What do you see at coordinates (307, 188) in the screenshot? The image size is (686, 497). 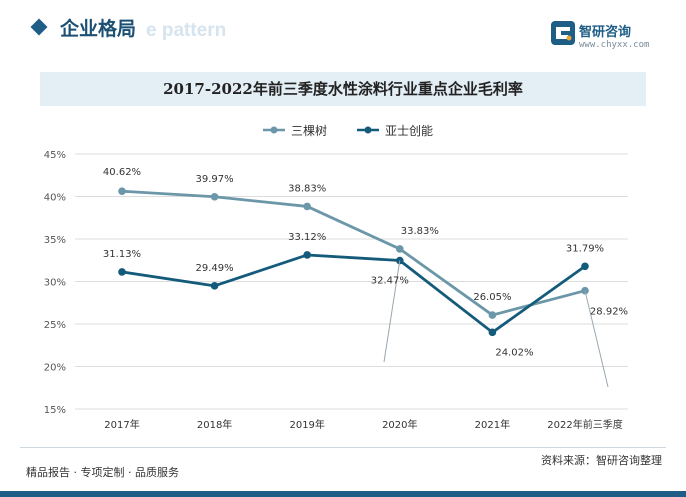 I see `data-label: 38.83%` at bounding box center [307, 188].